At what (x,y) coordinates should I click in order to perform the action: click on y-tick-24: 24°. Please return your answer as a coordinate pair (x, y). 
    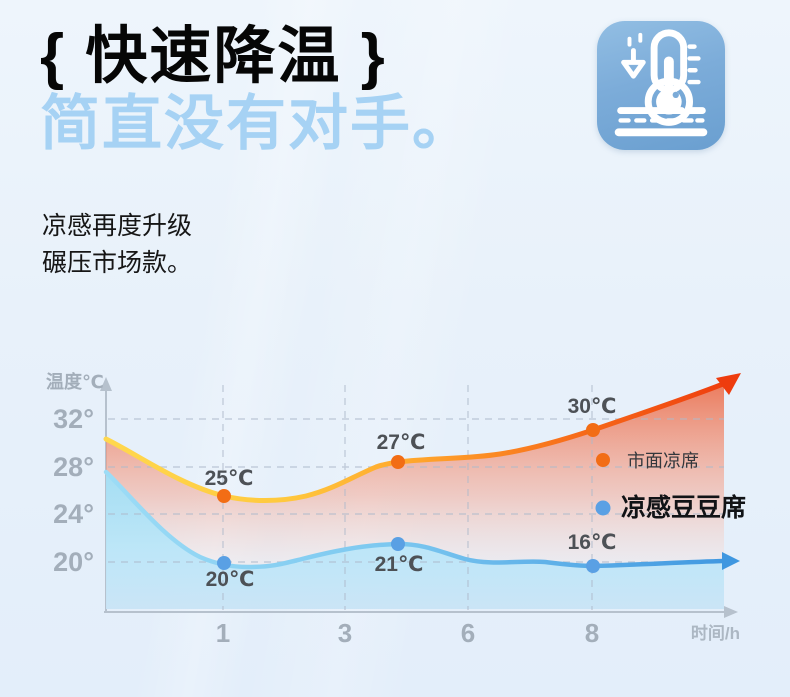
    Looking at the image, I should click on (73, 514).